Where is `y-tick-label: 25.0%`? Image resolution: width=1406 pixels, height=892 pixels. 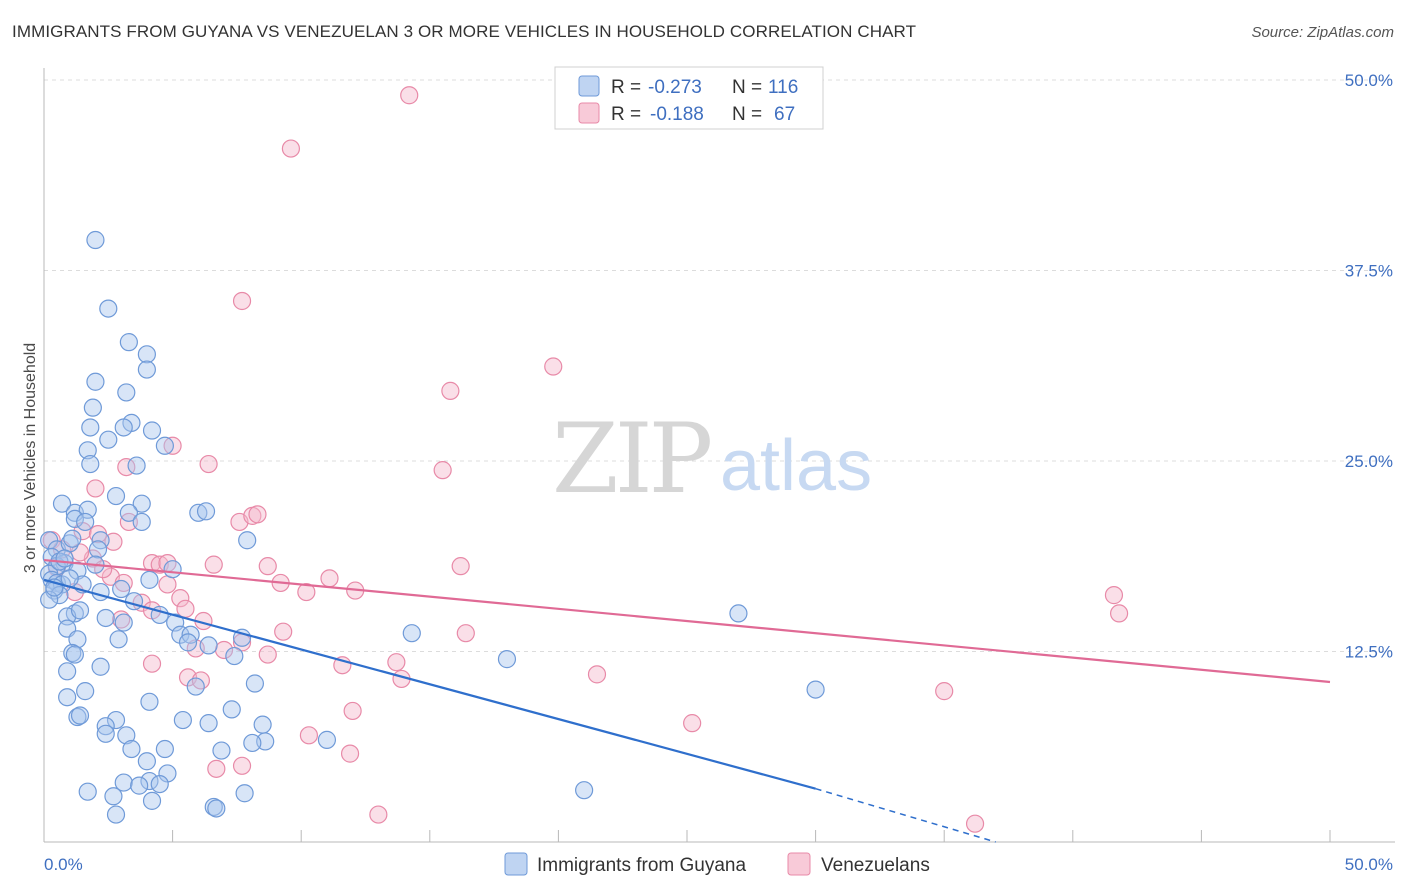 y-tick-label: 25.0% is located at coordinates (1369, 461).